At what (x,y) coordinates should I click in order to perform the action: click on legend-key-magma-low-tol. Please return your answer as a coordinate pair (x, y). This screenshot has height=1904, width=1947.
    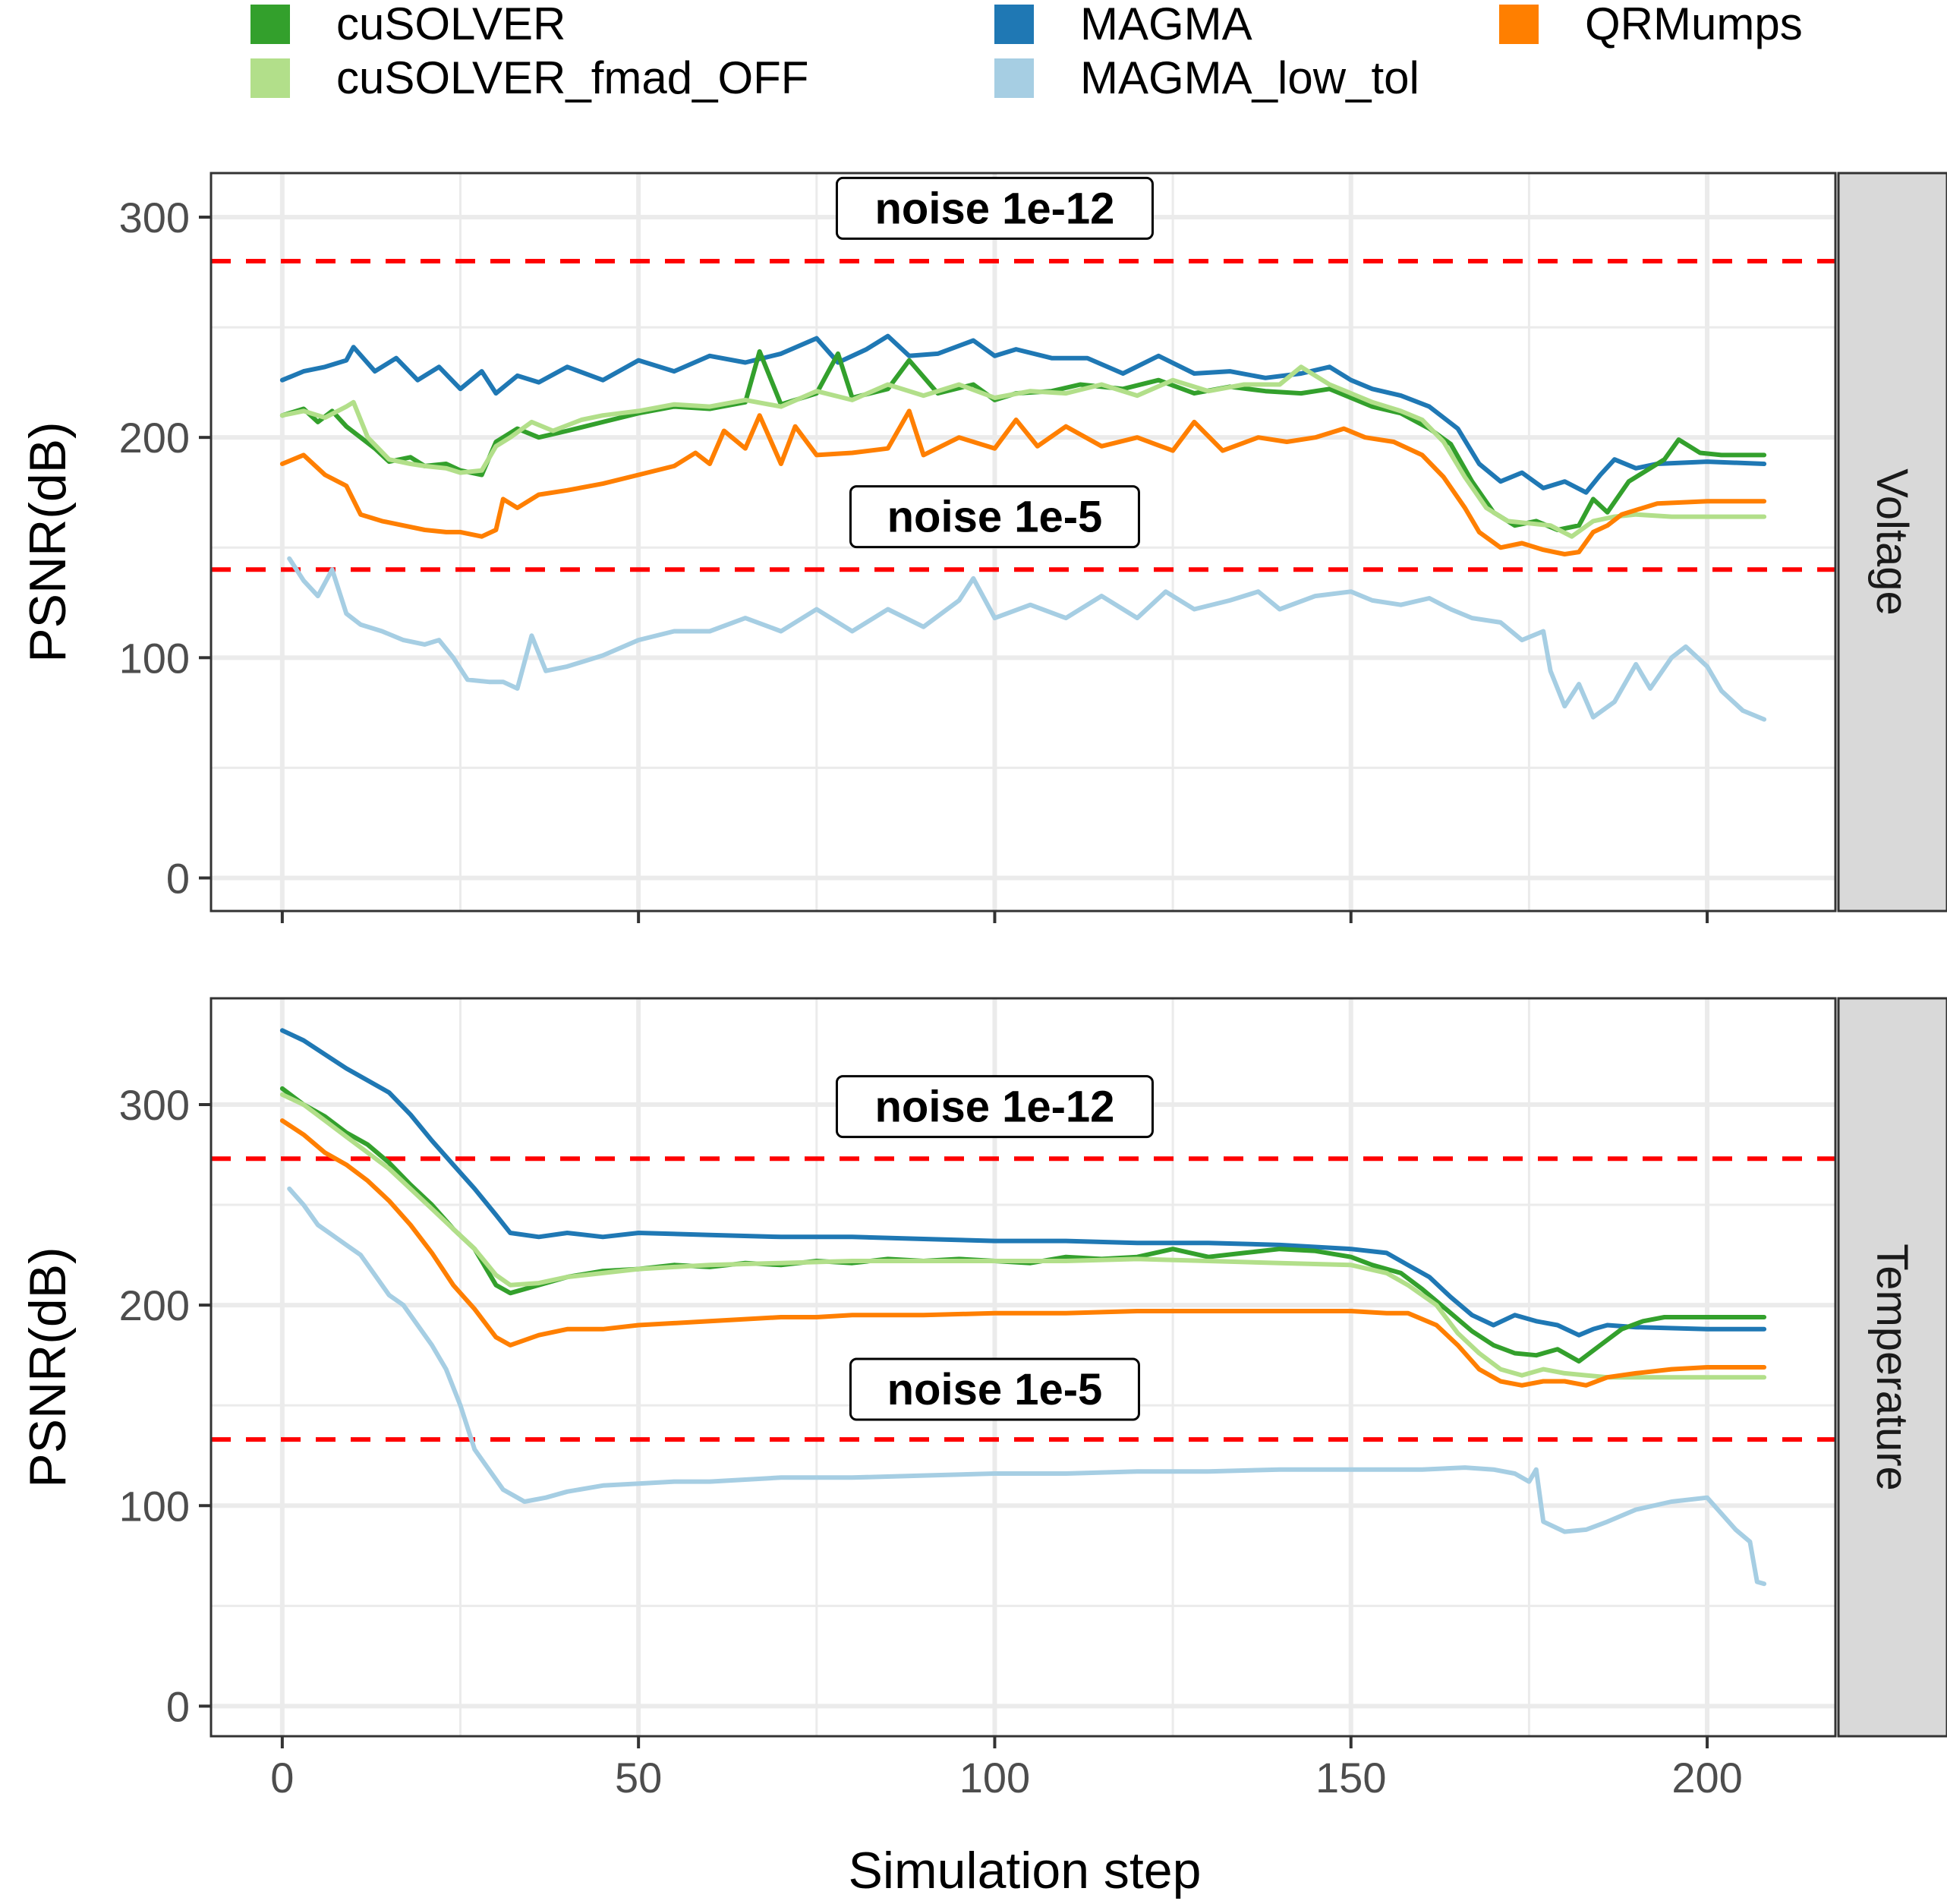
    Looking at the image, I should click on (1014, 78).